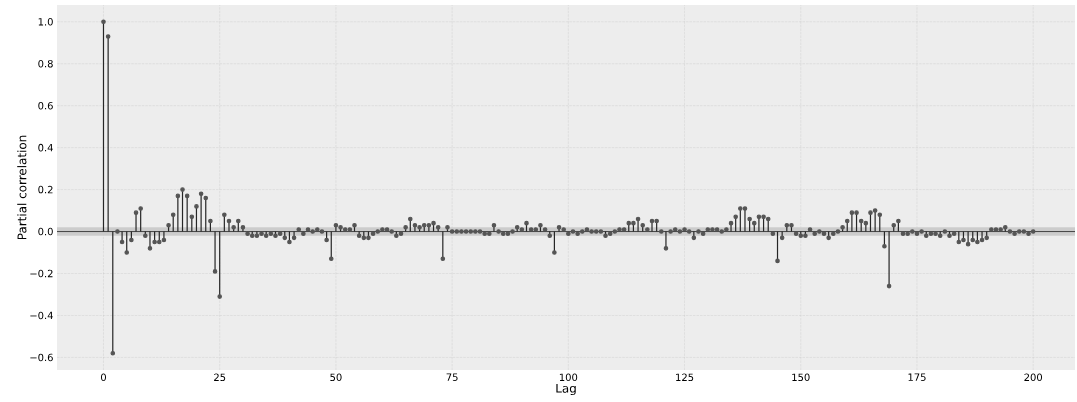 The image size is (1077, 402). I want to click on x-tick-label: 25, so click(220, 377).